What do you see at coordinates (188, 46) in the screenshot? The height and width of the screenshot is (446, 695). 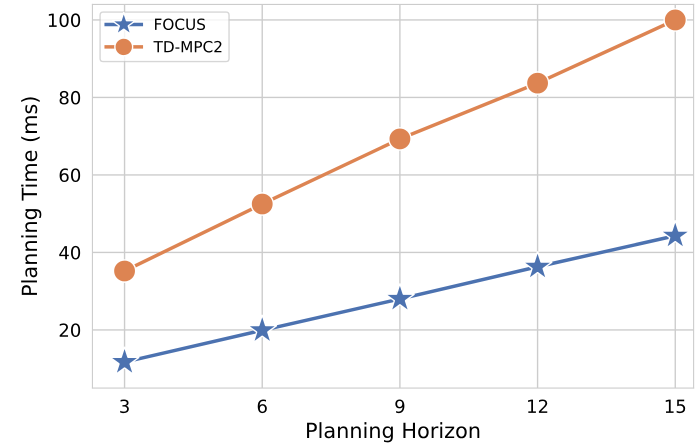 I see `legend-label: TD-MPC2` at bounding box center [188, 46].